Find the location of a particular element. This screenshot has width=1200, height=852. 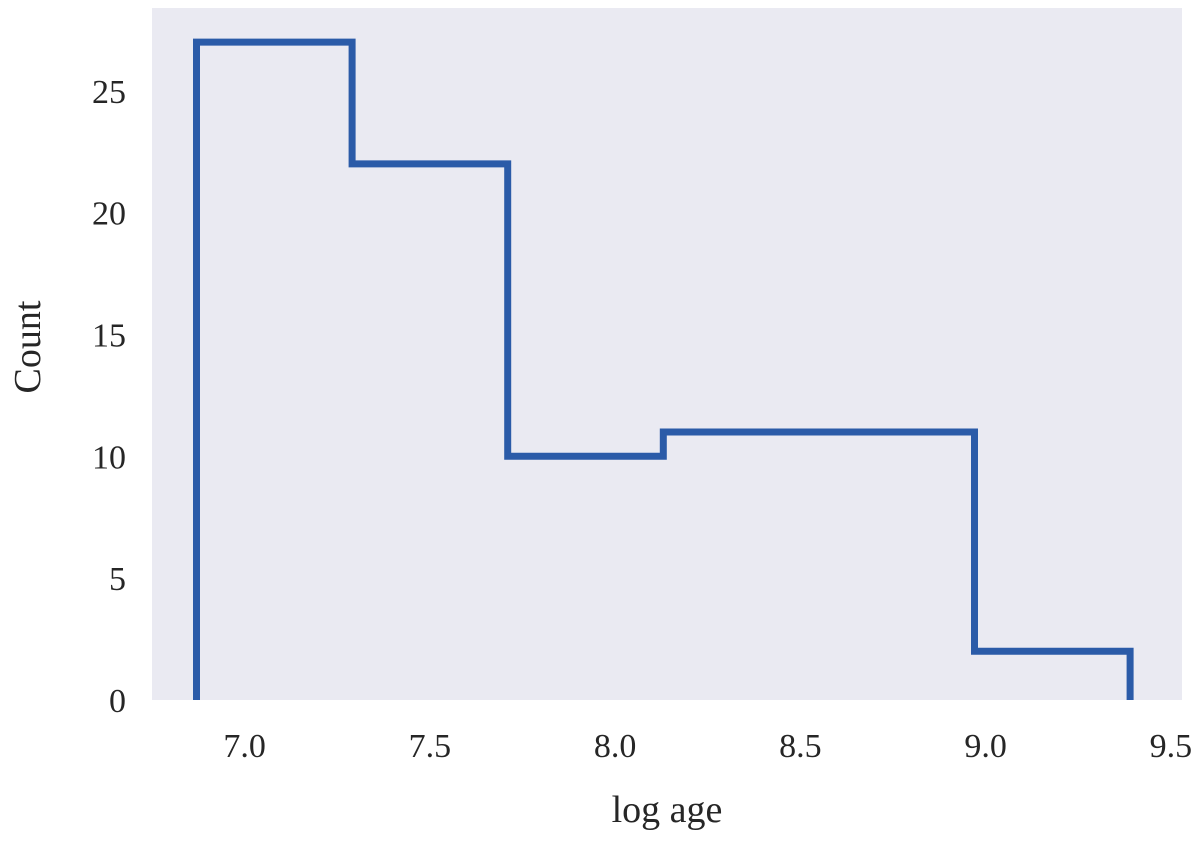

x-tick-label: 7.0 is located at coordinates (244, 746).